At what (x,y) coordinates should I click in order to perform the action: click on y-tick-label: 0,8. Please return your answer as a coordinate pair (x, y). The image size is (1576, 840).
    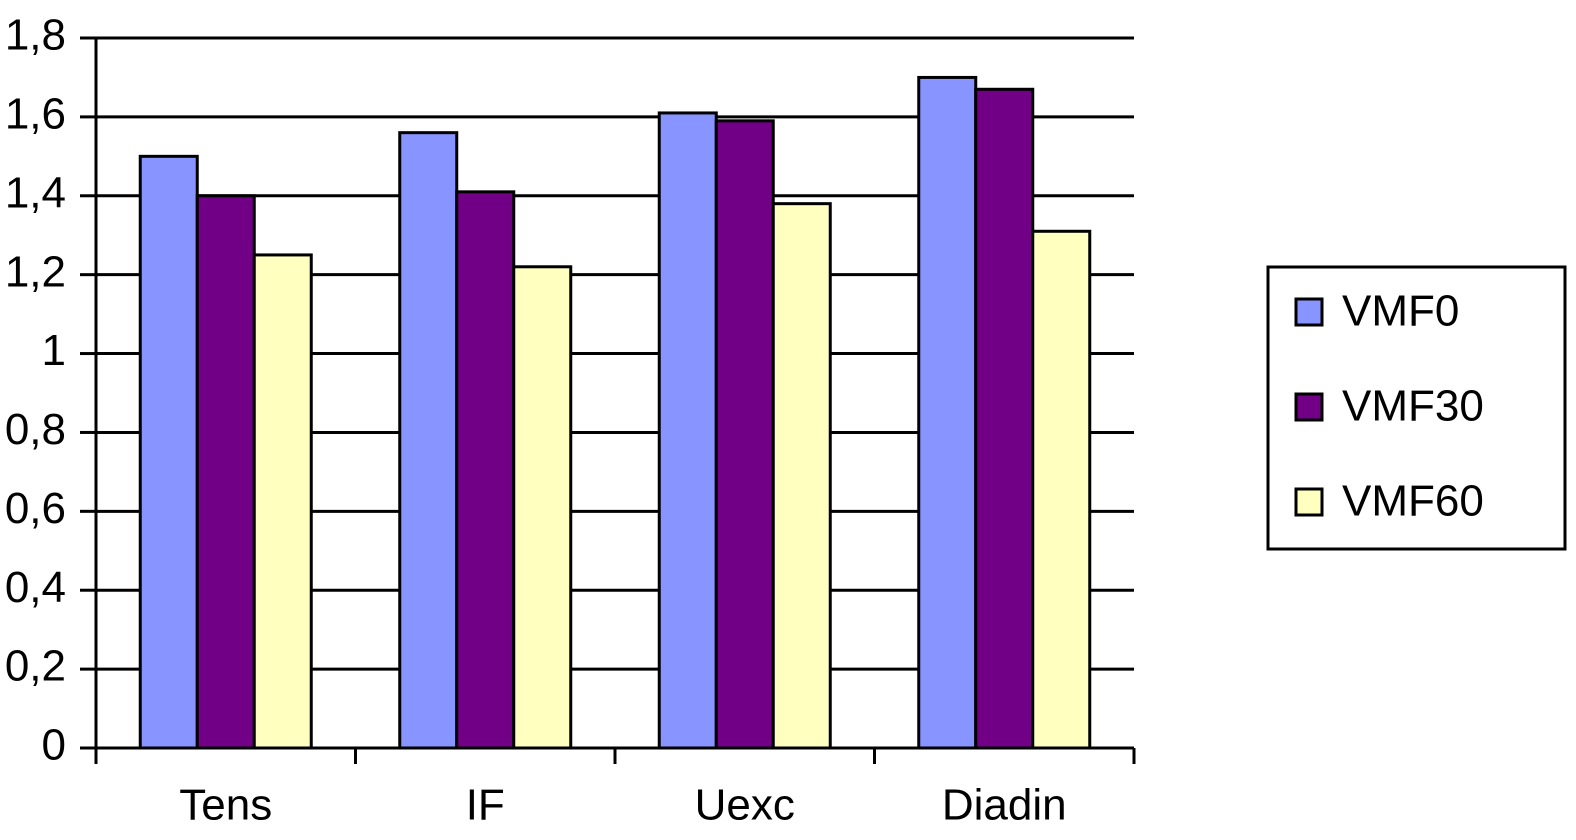
    Looking at the image, I should click on (35, 429).